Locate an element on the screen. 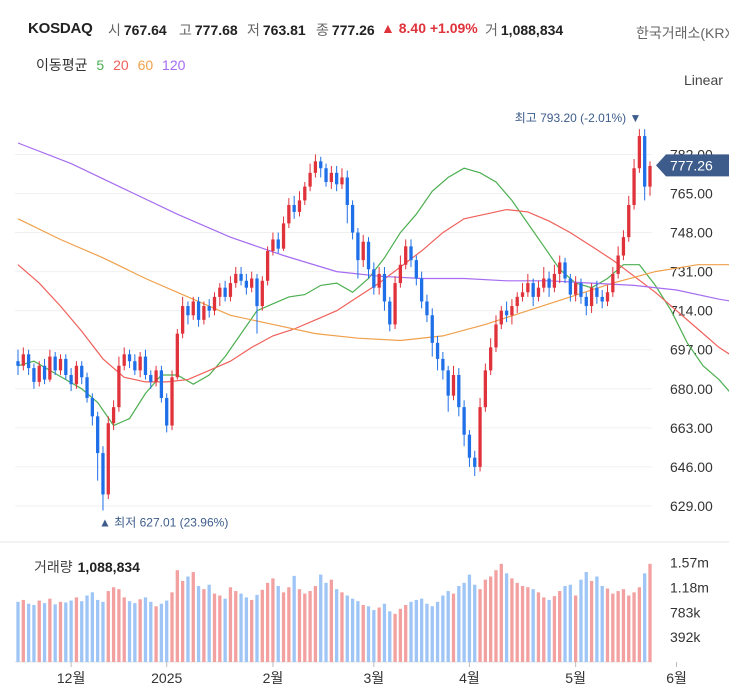 The image size is (729, 687). x-tick-label: 3월 is located at coordinates (373, 678).